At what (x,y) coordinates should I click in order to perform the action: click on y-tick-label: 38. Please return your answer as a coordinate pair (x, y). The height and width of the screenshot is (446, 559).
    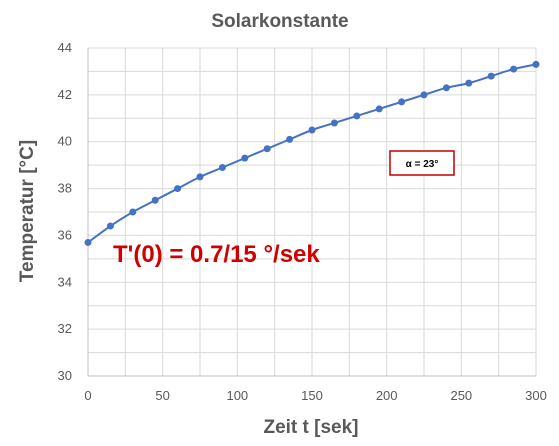
    Looking at the image, I should click on (65, 188).